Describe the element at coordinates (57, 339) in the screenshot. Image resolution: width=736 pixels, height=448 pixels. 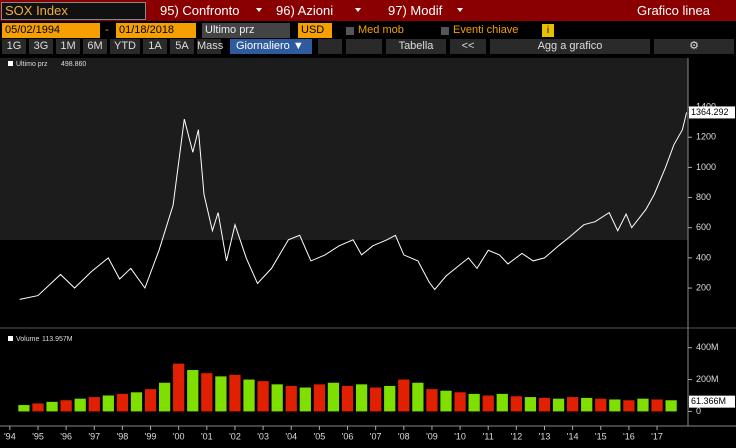
I see `legend-value: 113.957M` at that location.